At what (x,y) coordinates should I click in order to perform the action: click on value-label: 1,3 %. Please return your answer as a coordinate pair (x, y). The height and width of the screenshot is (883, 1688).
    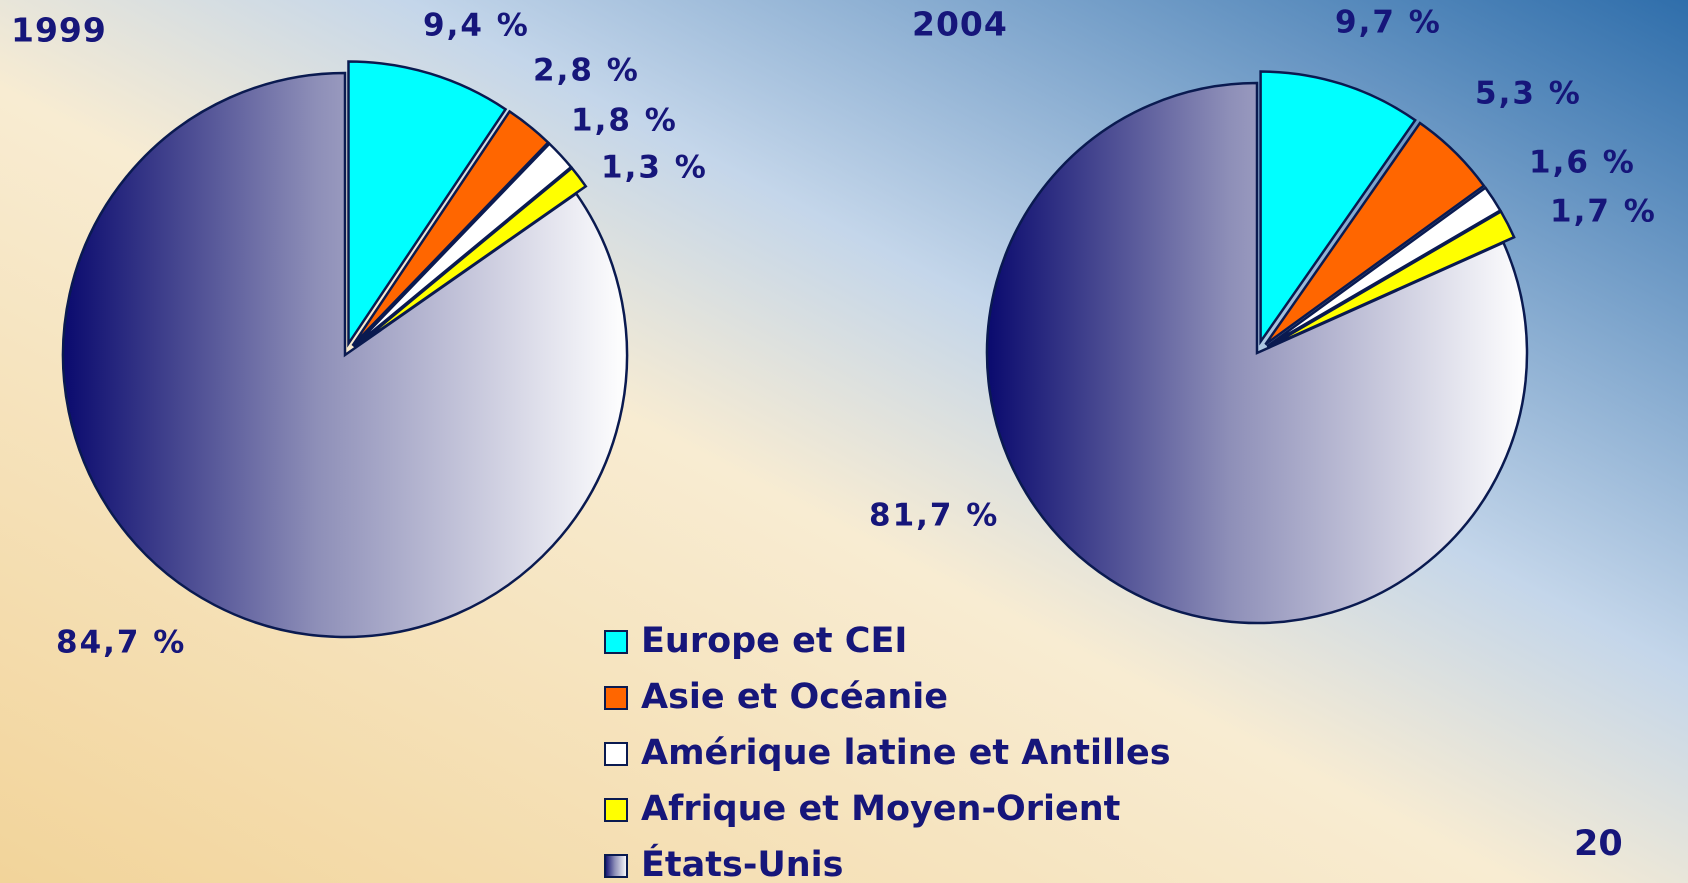
    Looking at the image, I should click on (654, 168).